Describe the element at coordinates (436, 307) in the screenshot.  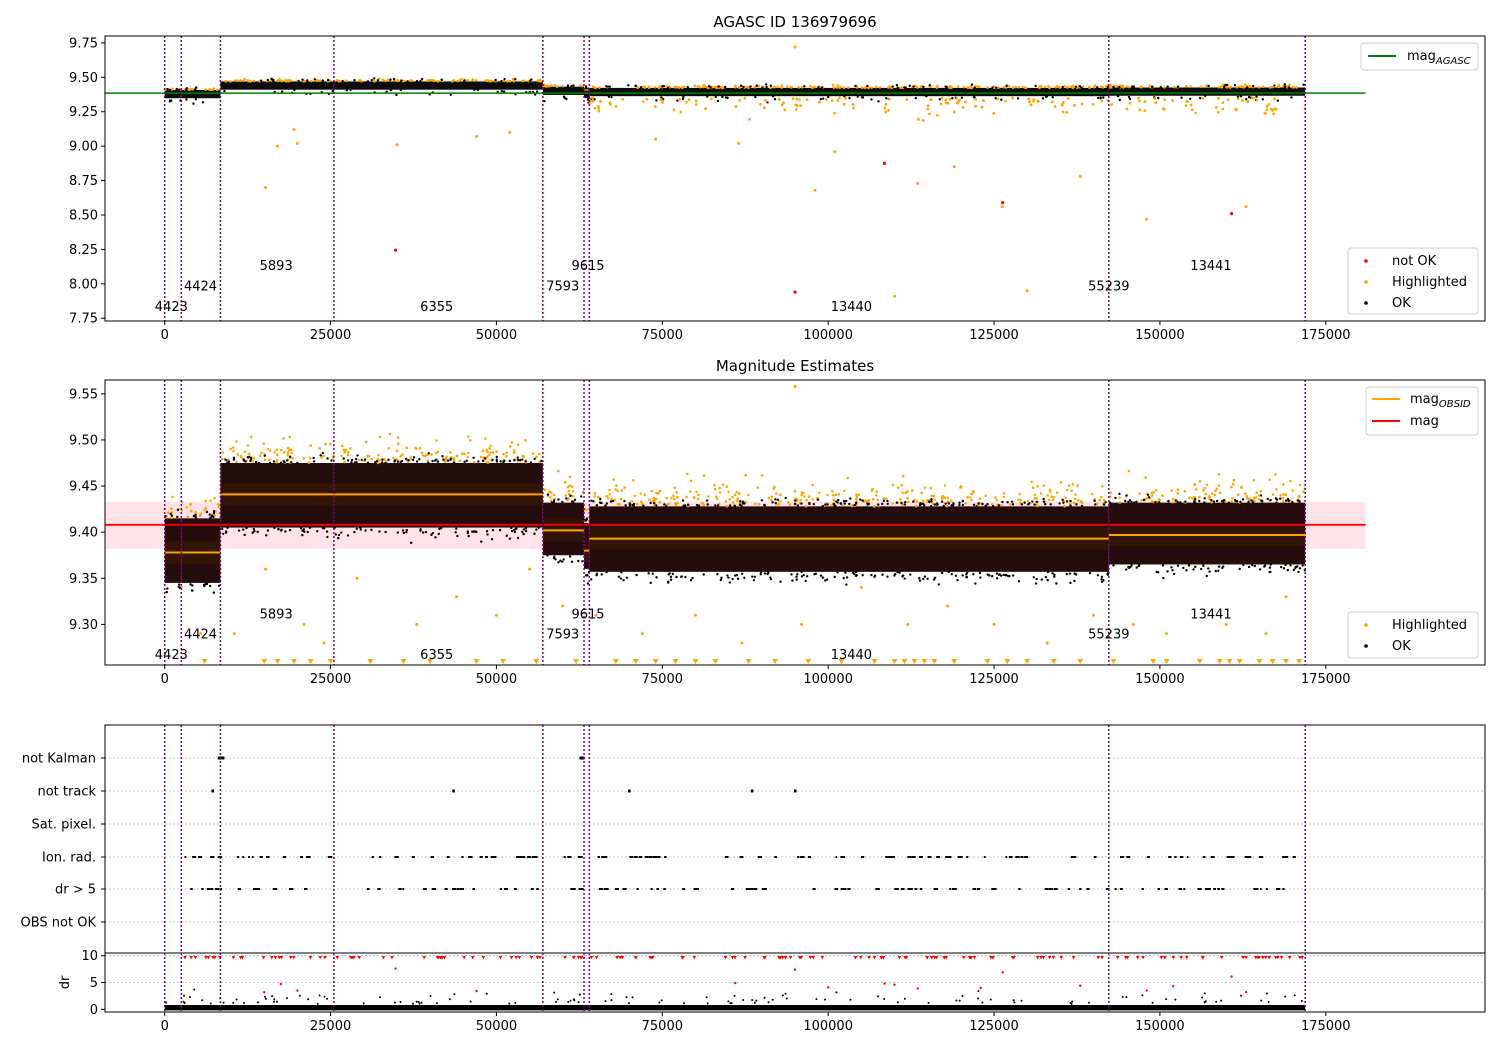
I see `obsid-label: 6355` at that location.